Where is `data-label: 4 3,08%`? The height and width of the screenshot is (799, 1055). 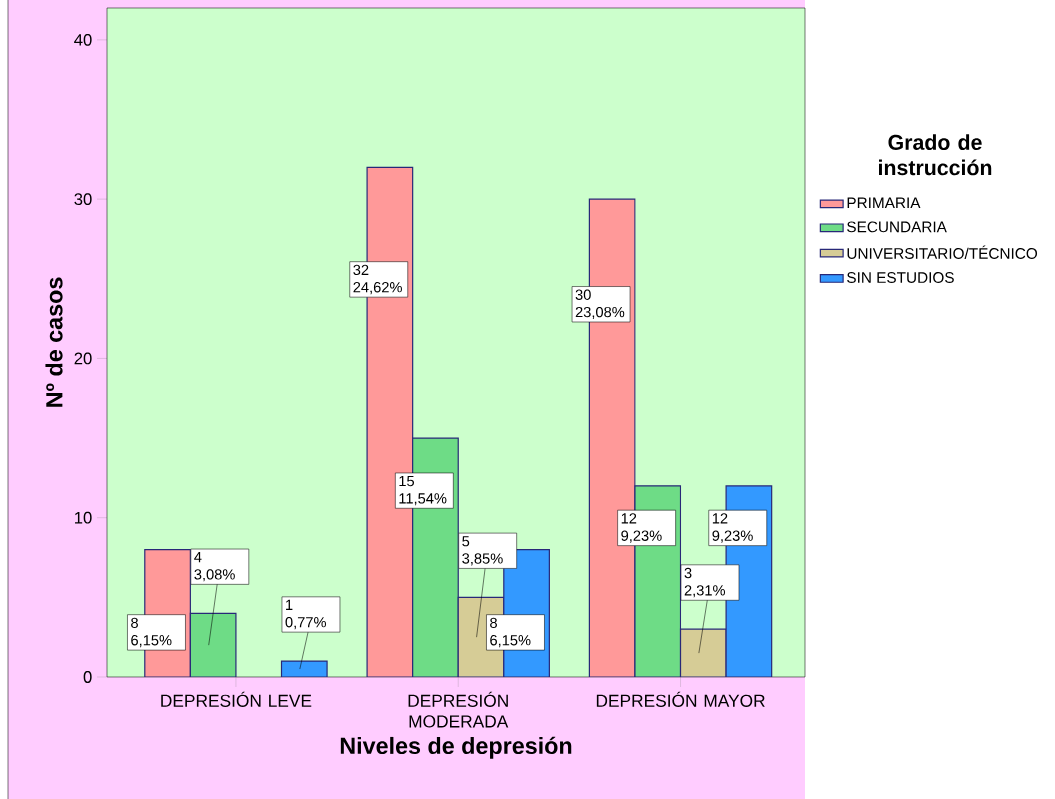
data-label: 4 3,08% is located at coordinates (214, 567).